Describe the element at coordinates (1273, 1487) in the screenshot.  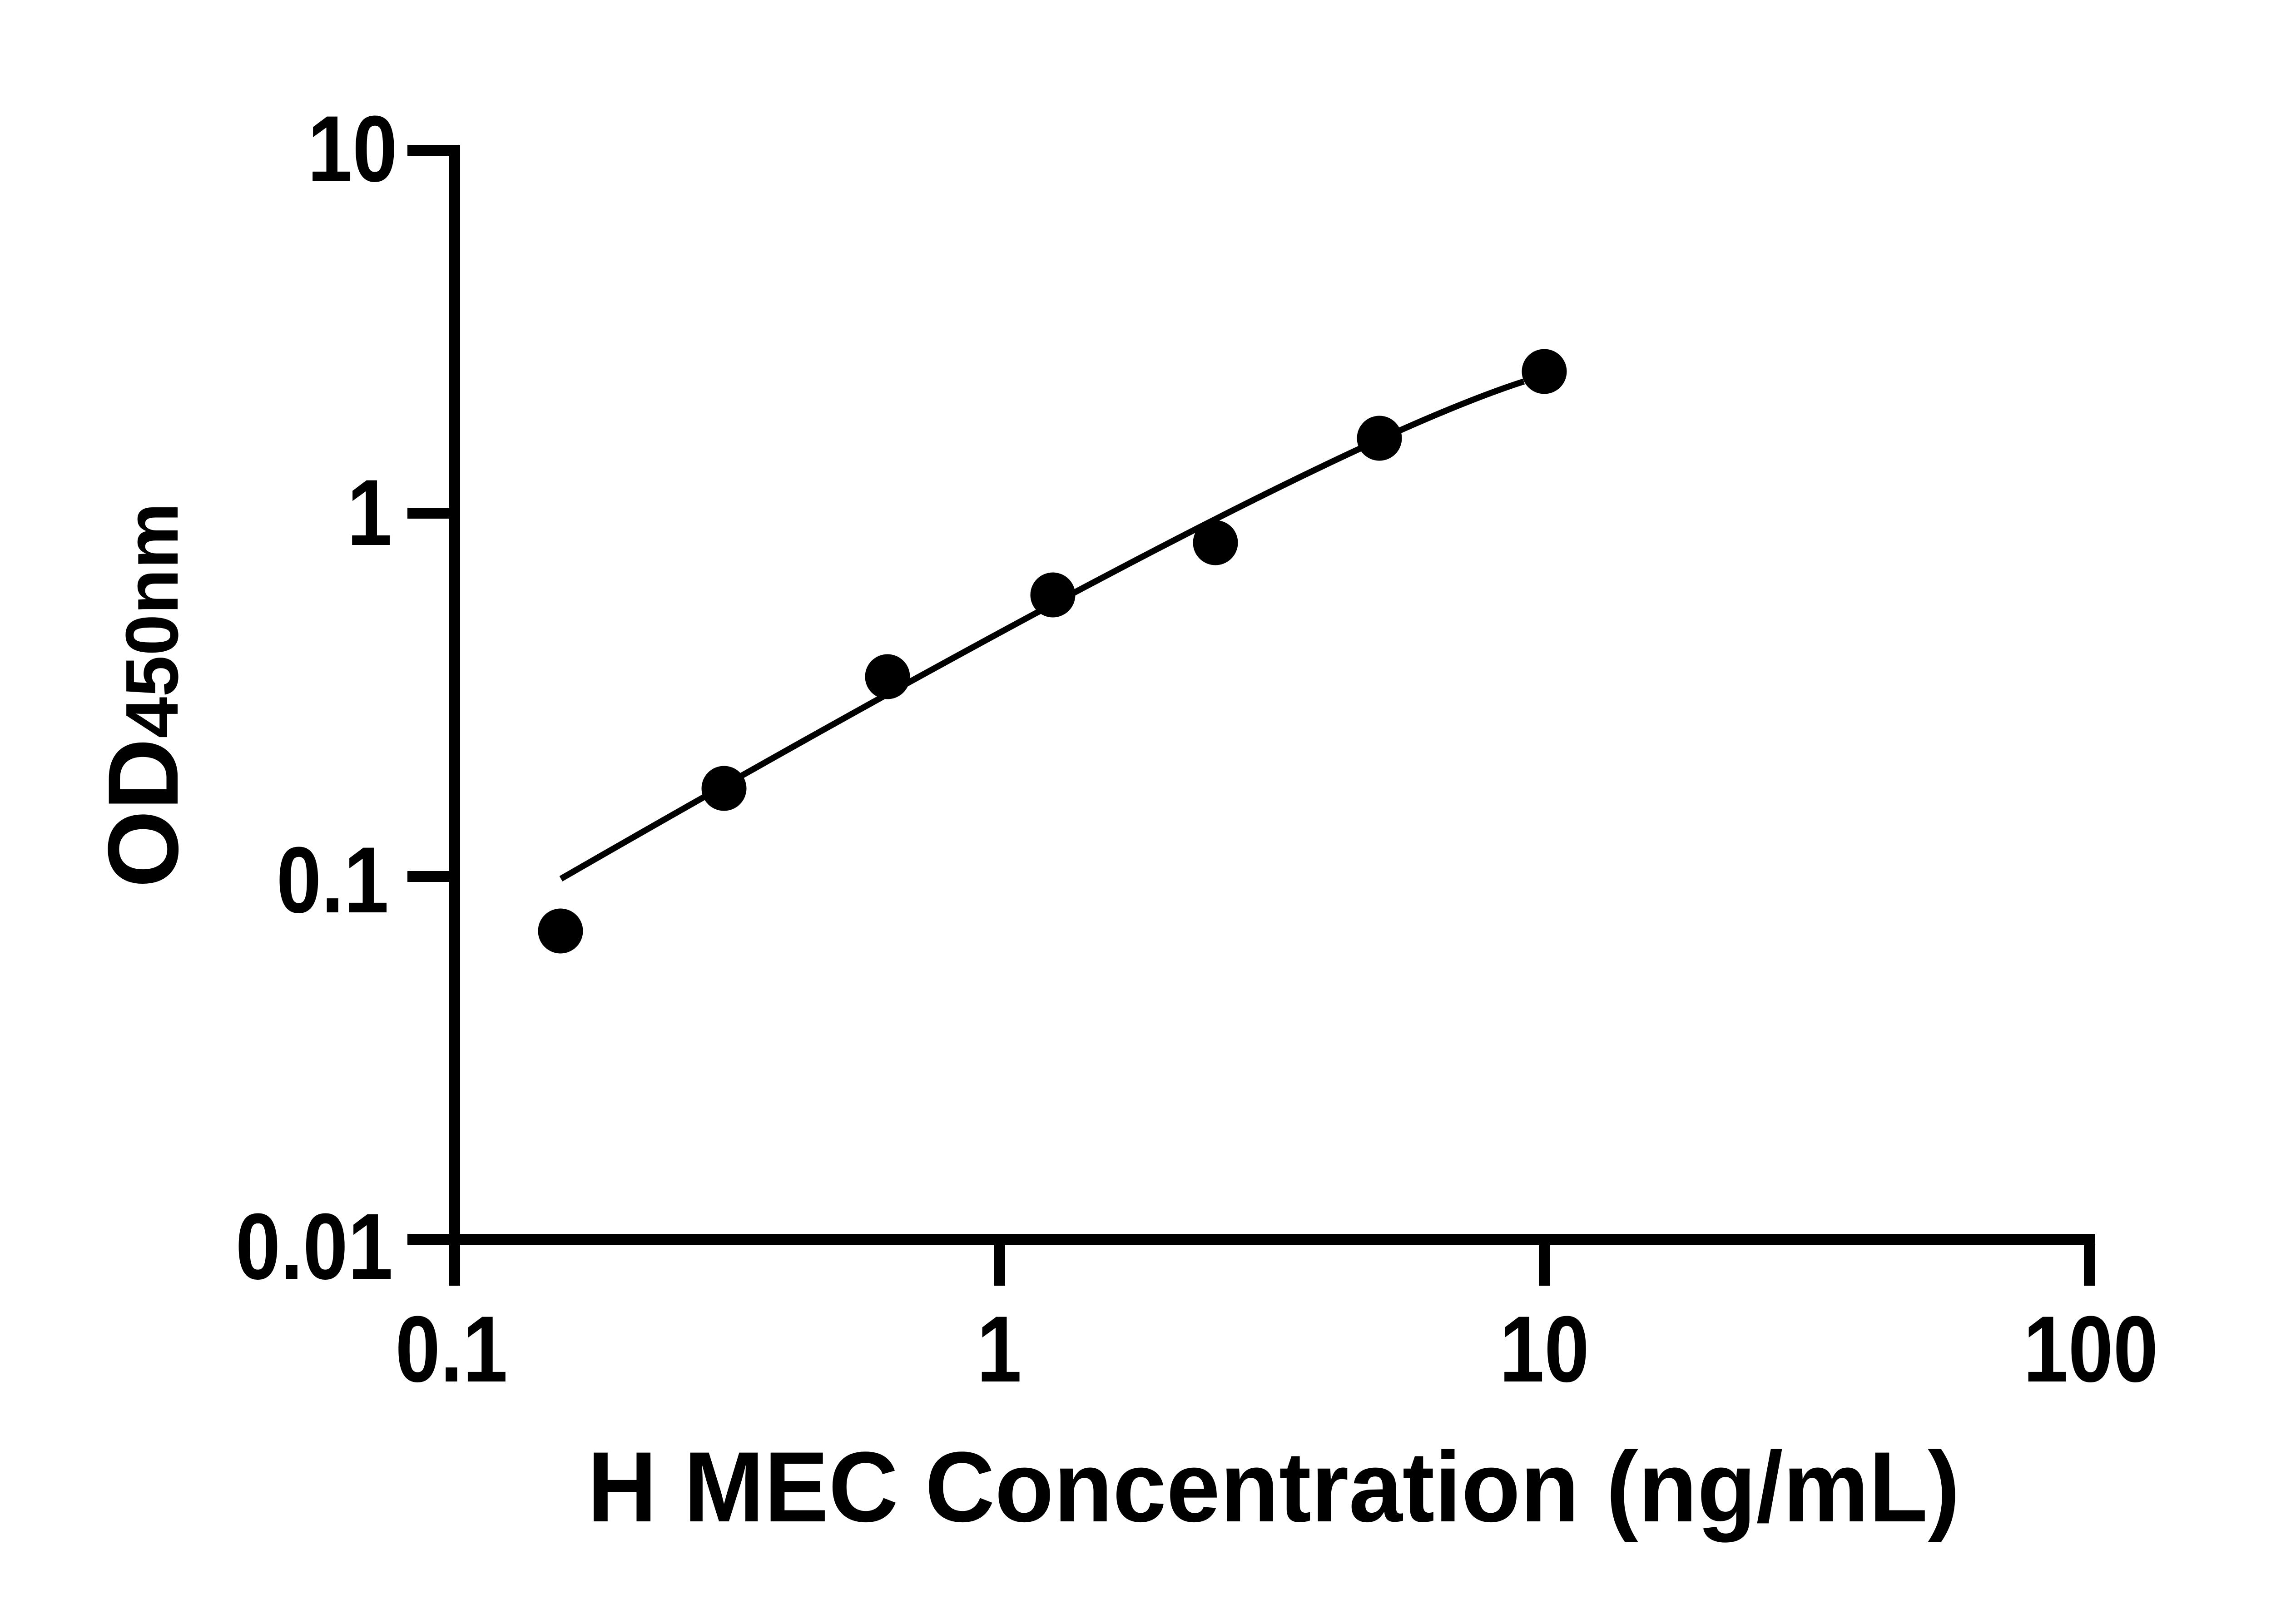
I see `svg-text: H MEC Concentration (ng/mL)` at that location.